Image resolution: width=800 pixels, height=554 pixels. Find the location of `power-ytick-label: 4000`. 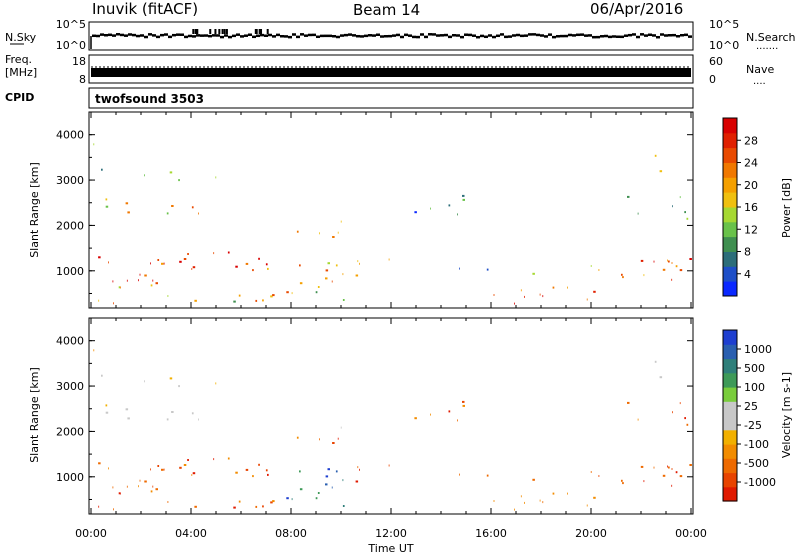

power-ytick-label: 4000 is located at coordinates (70, 135).